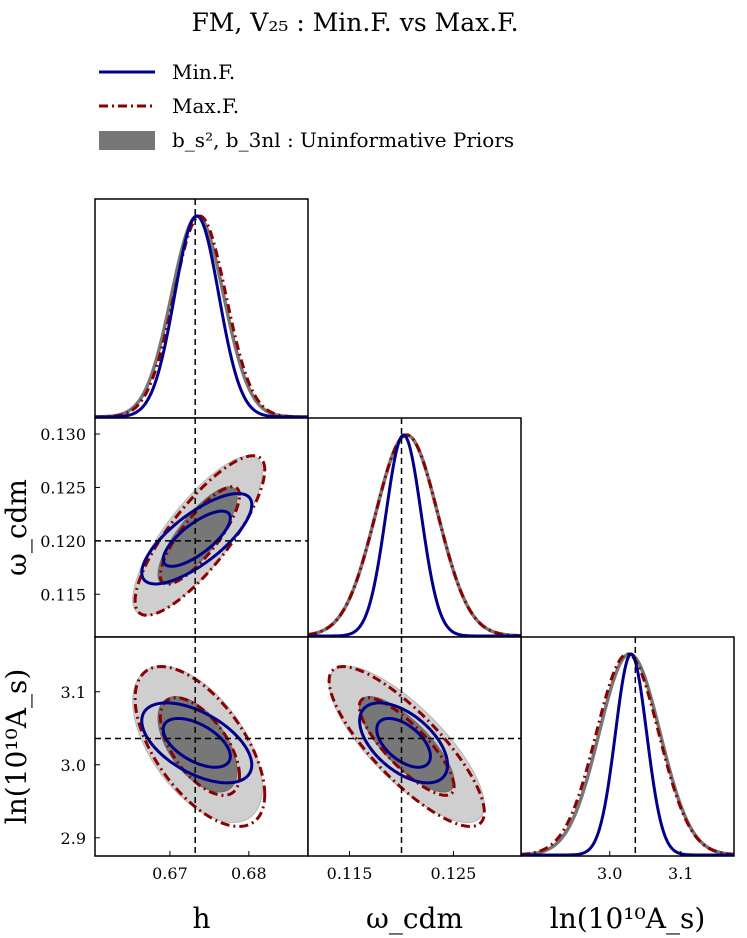 The image size is (747, 938). I want to click on legend-swatch-uninformative, so click(127, 140).